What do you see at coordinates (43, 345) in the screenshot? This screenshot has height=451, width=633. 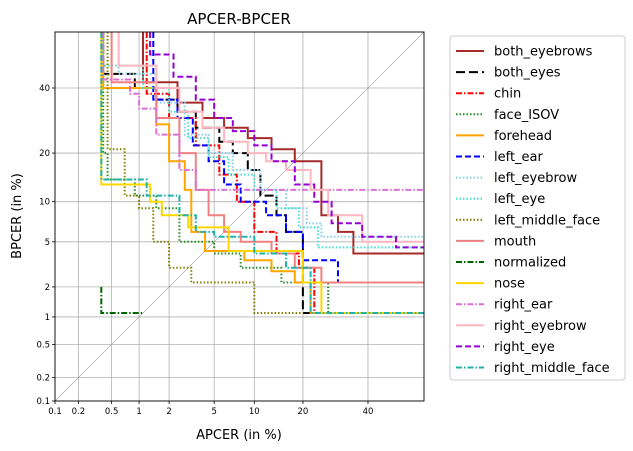 I see `y-tick-label: 0.5` at bounding box center [43, 345].